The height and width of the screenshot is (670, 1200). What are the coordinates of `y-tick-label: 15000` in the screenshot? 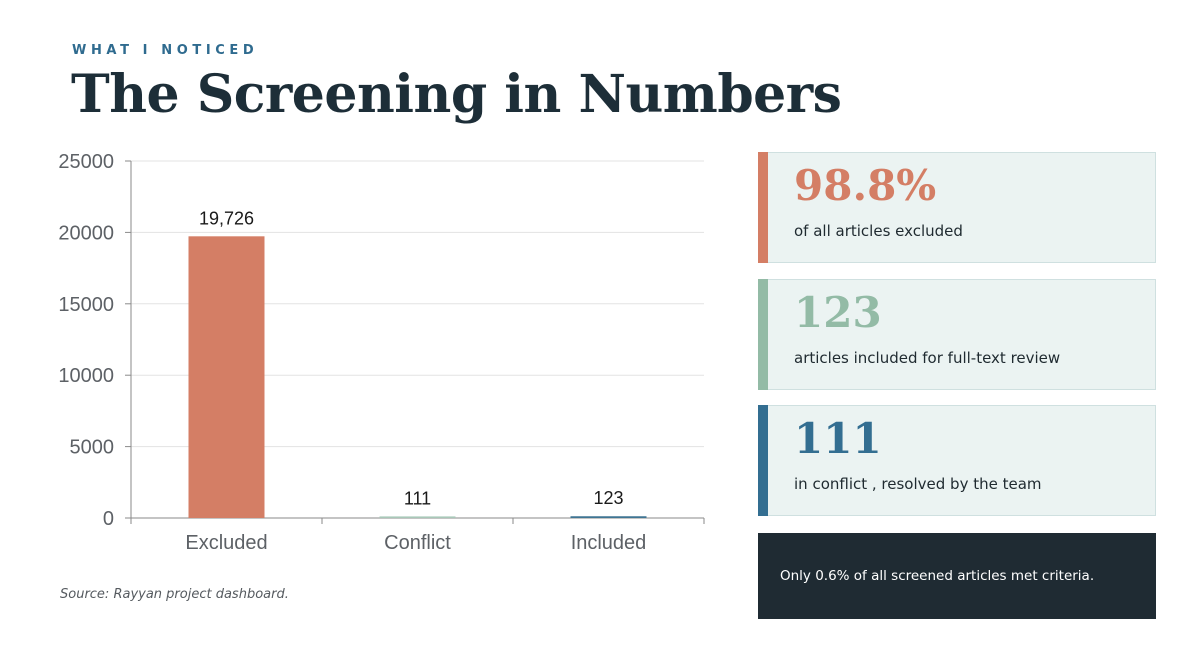 It's located at (86, 305).